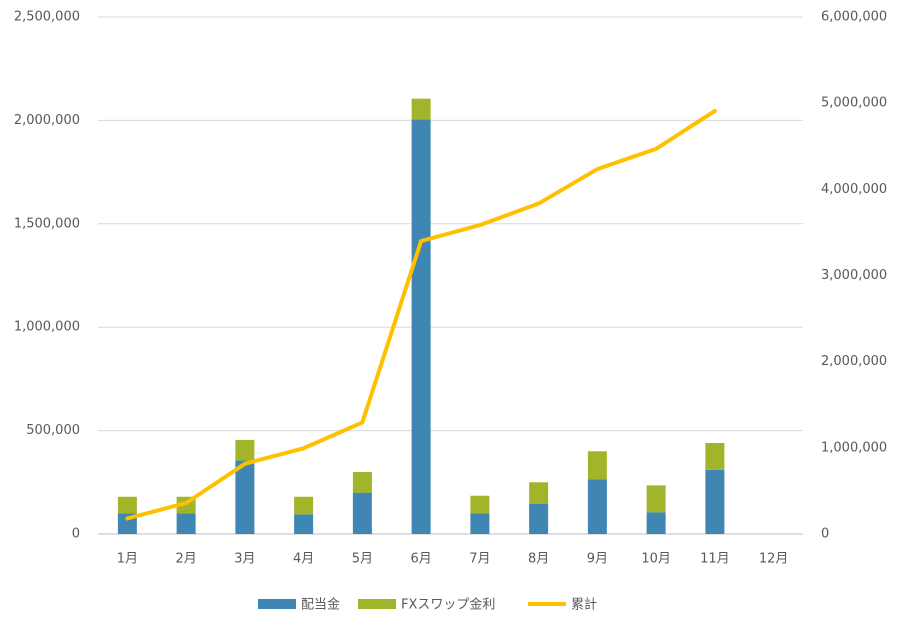 The width and height of the screenshot is (905, 632). Describe the element at coordinates (774, 559) in the screenshot. I see `x-tick-label: 12月` at that location.